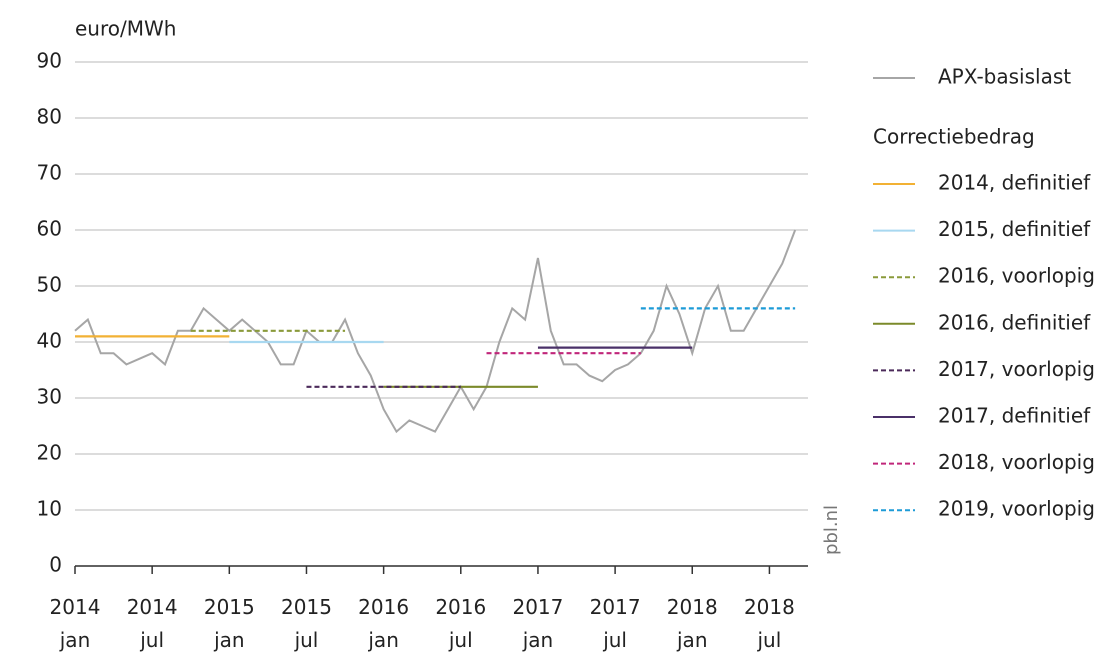  What do you see at coordinates (49, 117) in the screenshot?
I see `y-tick-label: 80` at bounding box center [49, 117].